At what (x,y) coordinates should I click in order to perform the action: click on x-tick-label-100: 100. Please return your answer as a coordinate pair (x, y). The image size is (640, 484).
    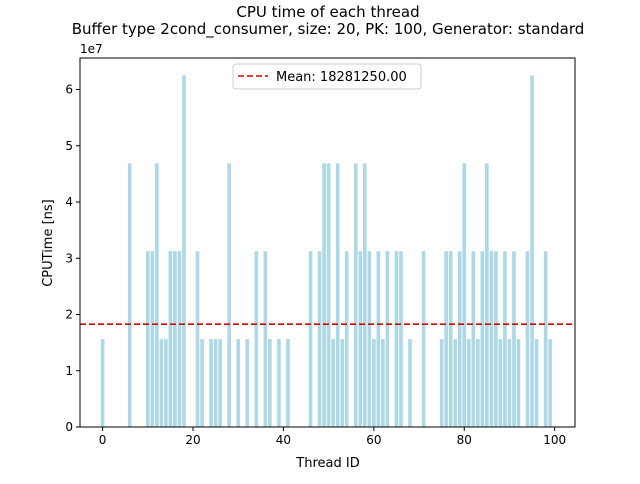
    Looking at the image, I should click on (554, 440).